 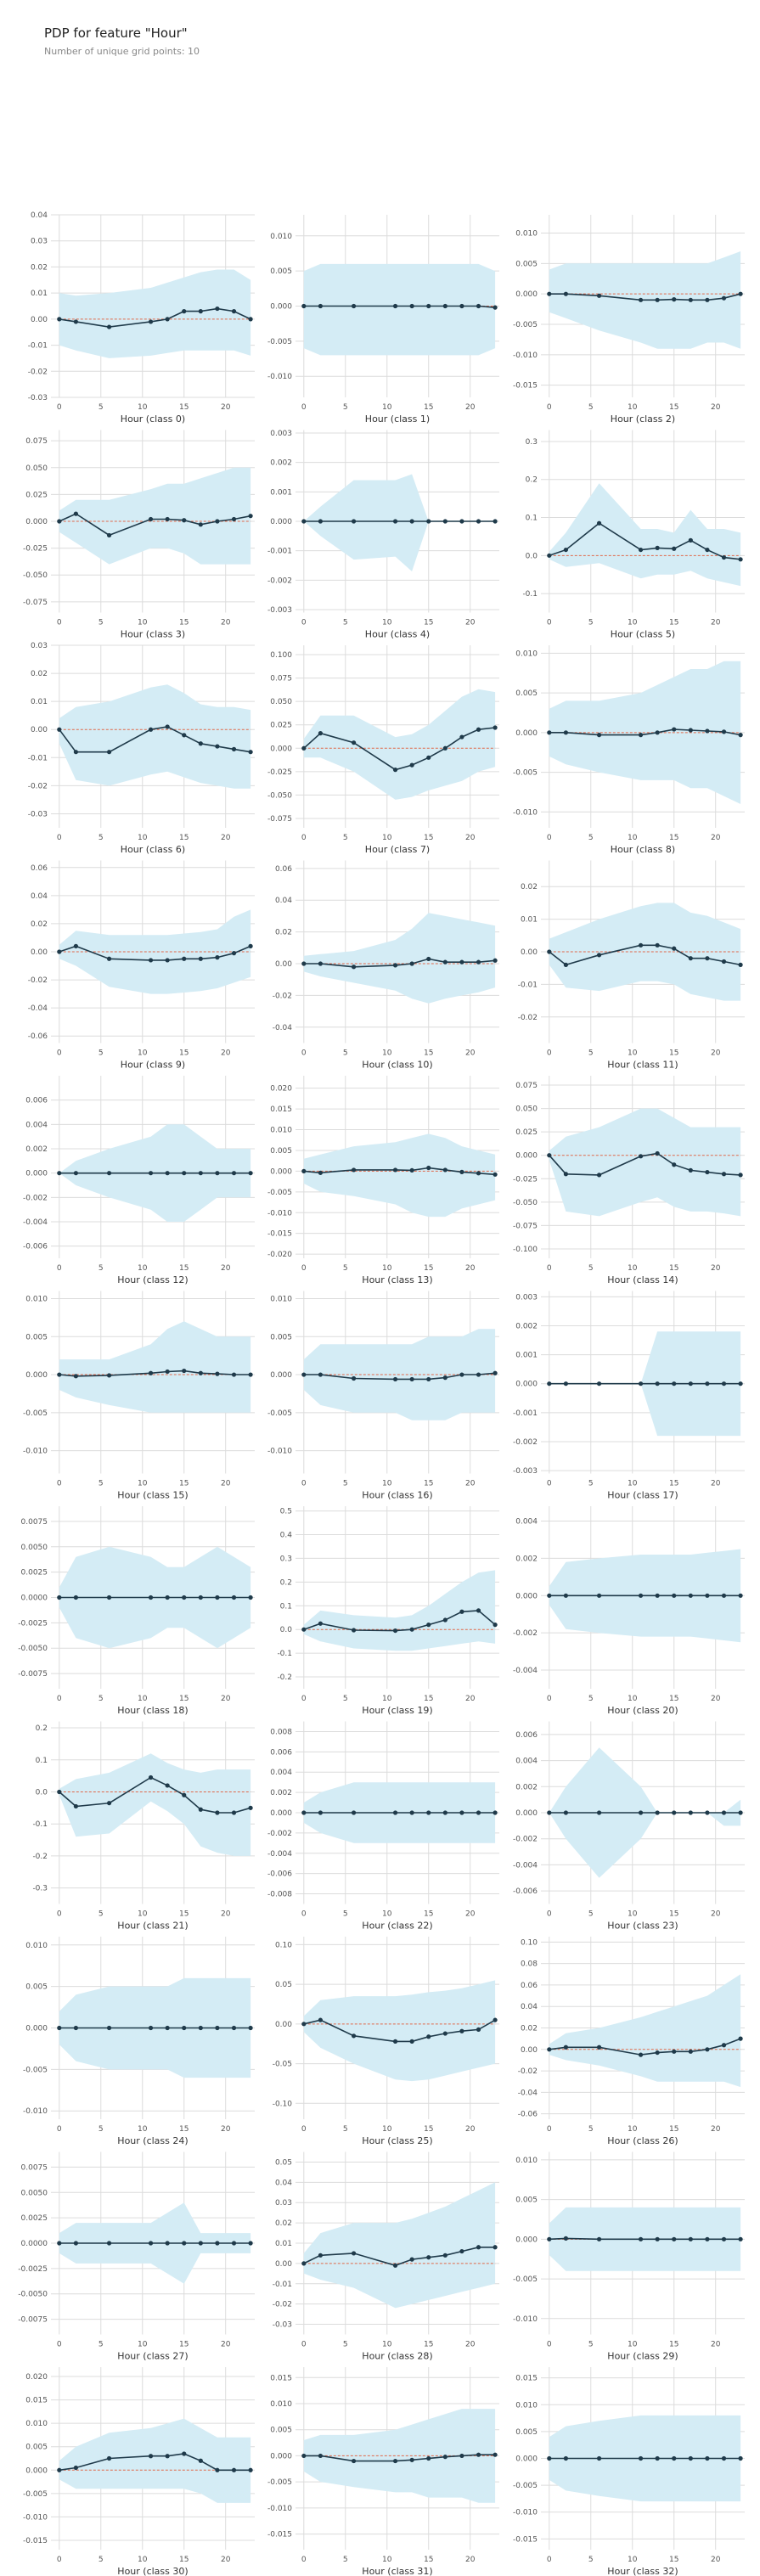 What do you see at coordinates (526, 234) in the screenshot?
I see `y-tick-label: 0.010` at bounding box center [526, 234].